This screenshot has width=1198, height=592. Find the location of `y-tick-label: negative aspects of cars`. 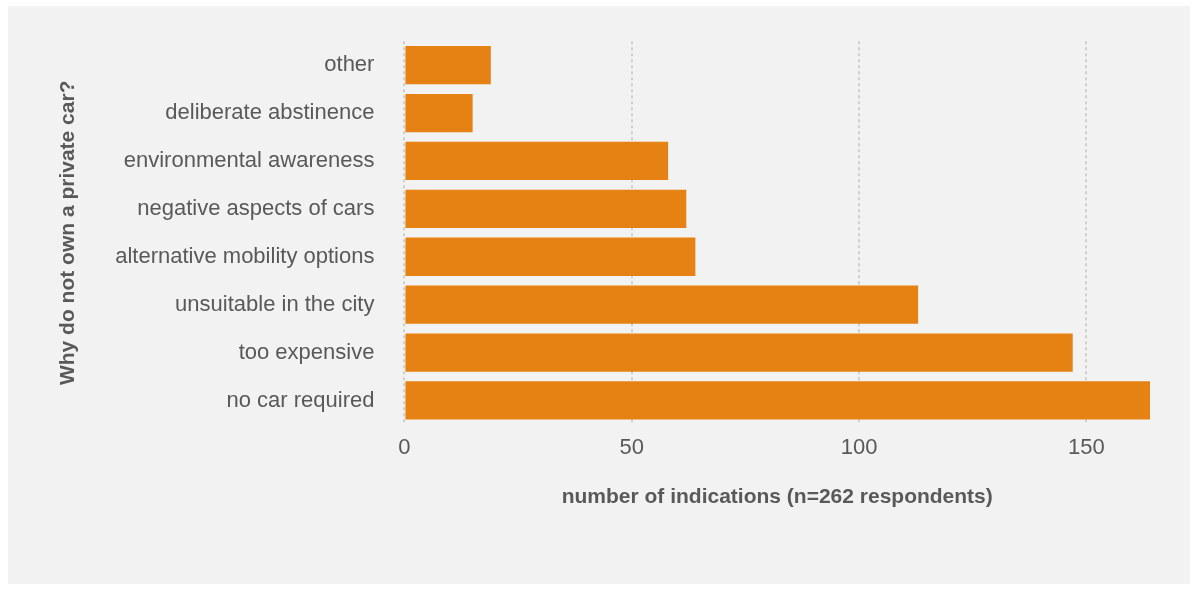

y-tick-label: negative aspects of cars is located at coordinates (256, 207).